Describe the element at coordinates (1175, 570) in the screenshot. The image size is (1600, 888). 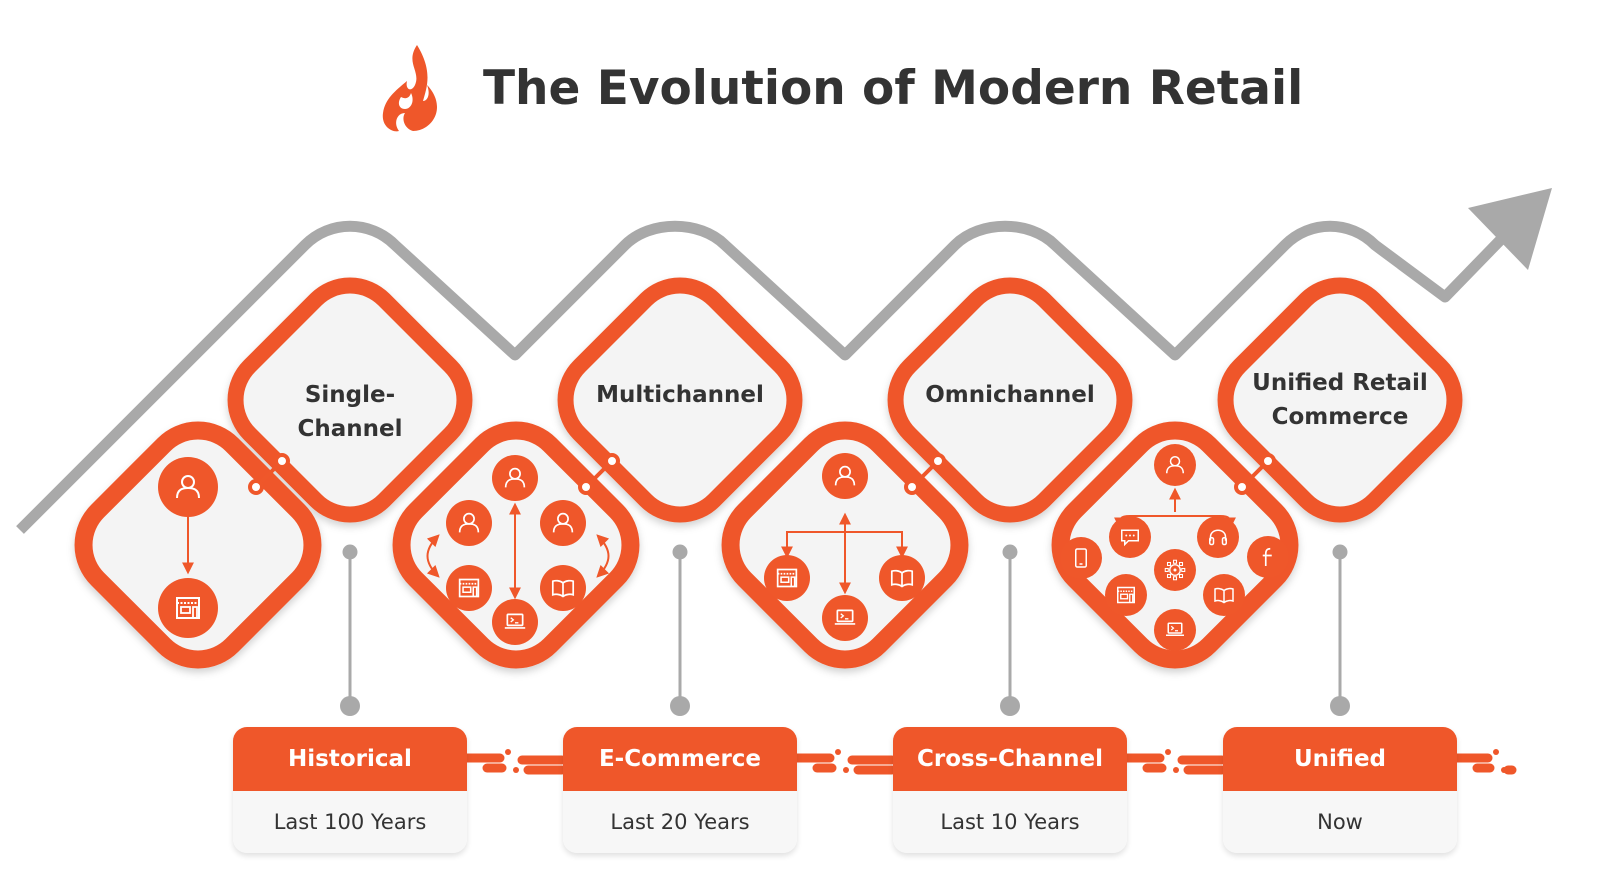
I see `hub-icon` at that location.